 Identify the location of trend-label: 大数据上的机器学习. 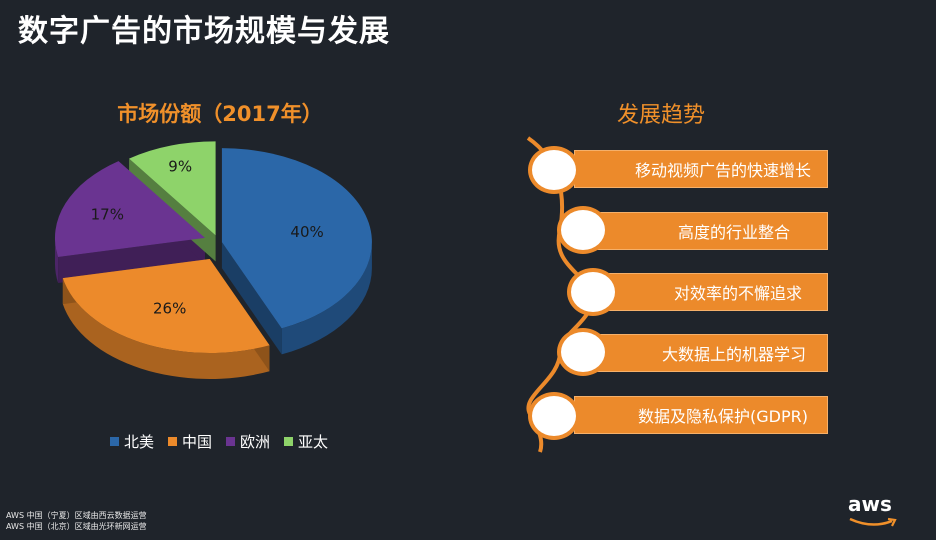
(733, 354).